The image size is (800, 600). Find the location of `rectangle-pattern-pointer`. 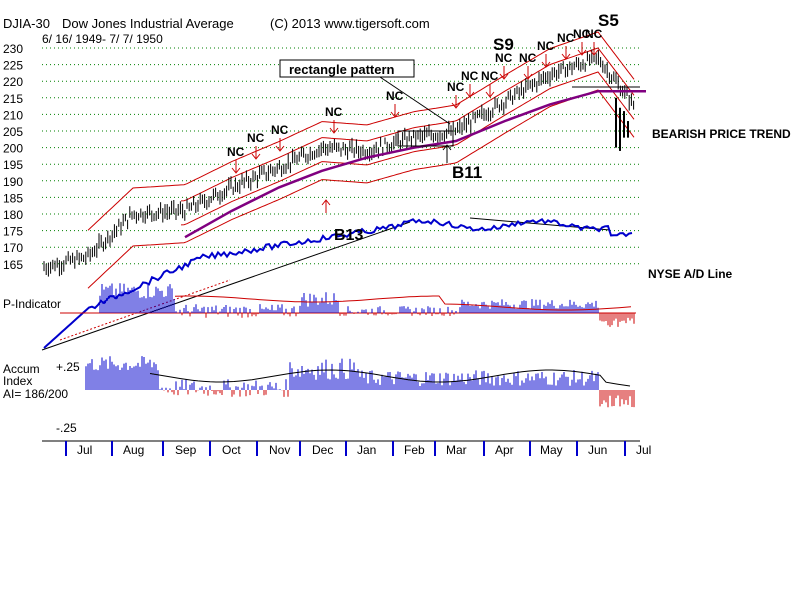

rectangle-pattern-pointer is located at coordinates (415, 100).